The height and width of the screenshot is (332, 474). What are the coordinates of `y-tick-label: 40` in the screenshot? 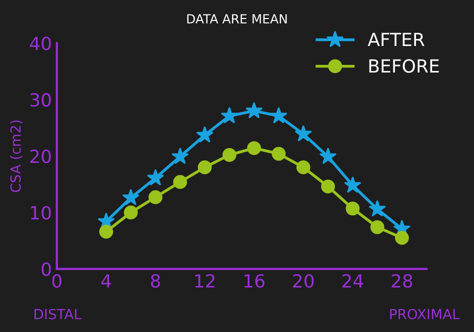 It's located at (40, 43).